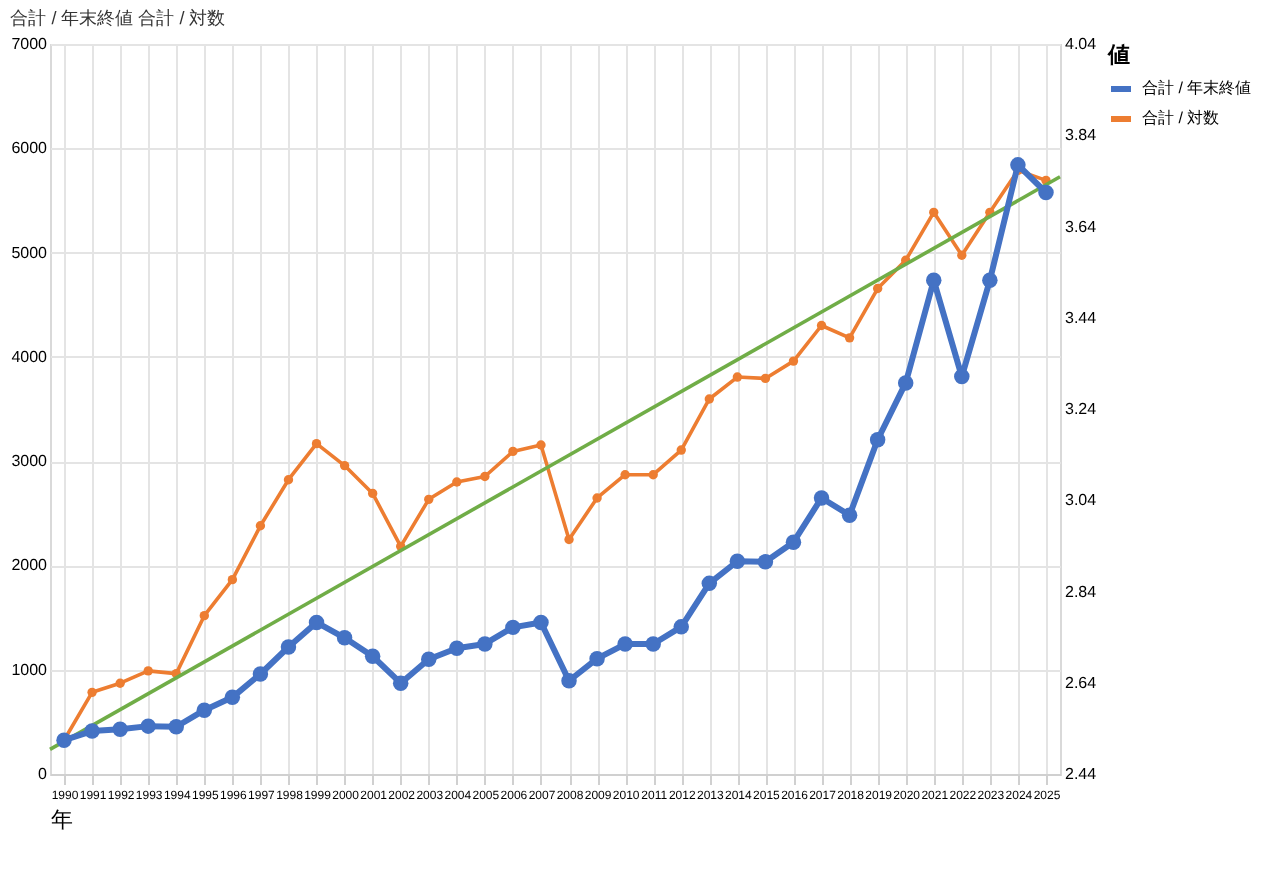  Describe the element at coordinates (1181, 118) in the screenshot. I see `legend-label: 合計 / 対数` at that location.